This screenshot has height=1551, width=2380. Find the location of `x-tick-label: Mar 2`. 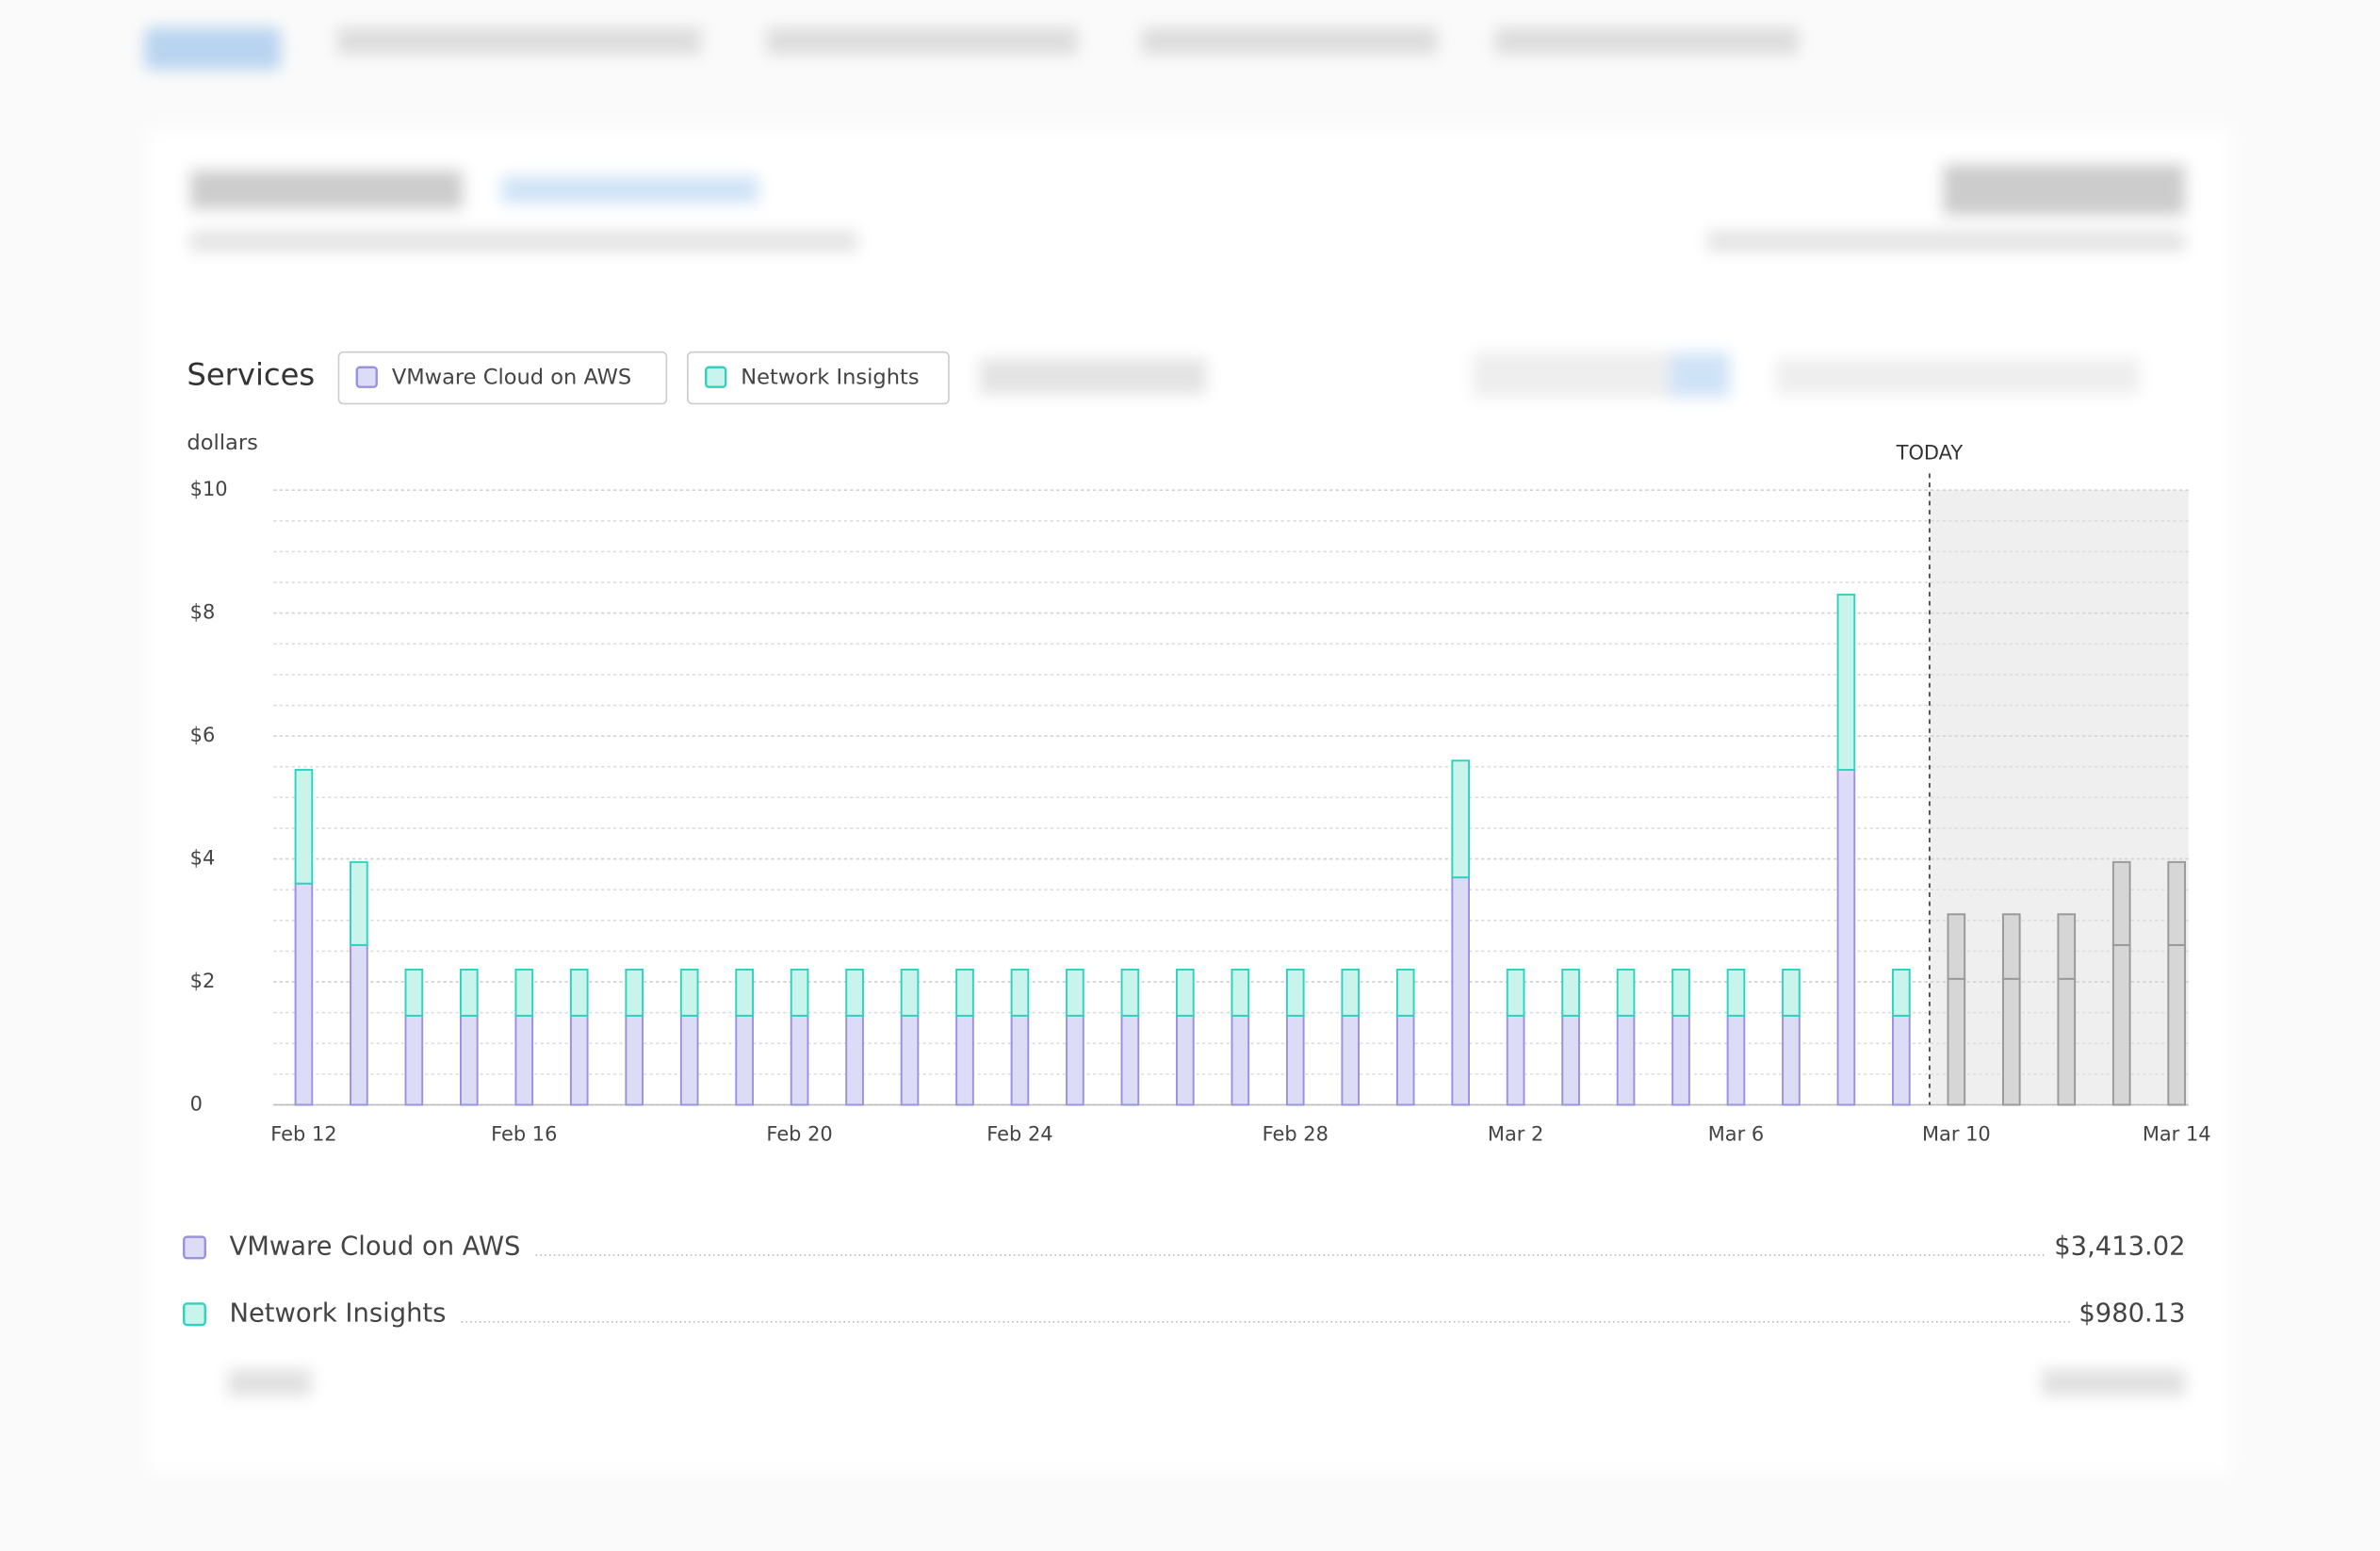

x-tick-label: Mar 2 is located at coordinates (1515, 1134).